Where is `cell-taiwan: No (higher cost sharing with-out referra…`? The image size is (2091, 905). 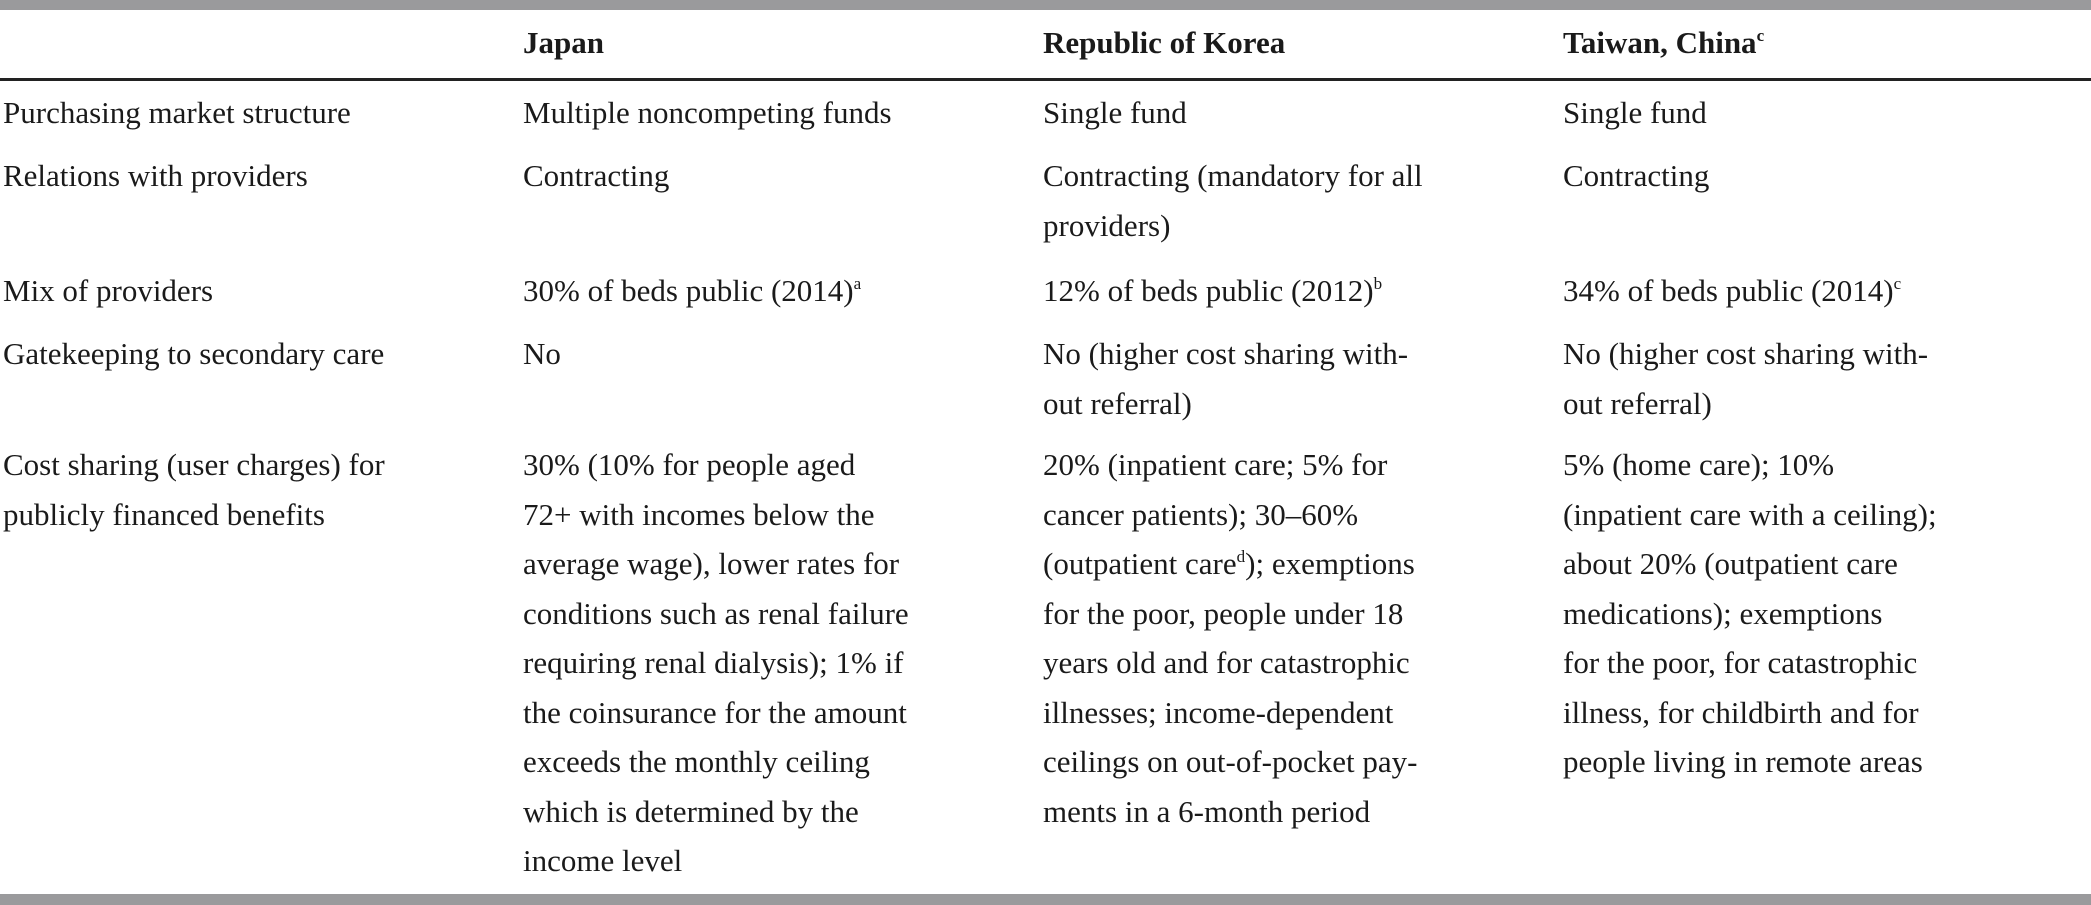
cell-taiwan: No (higher cost sharing with-out referra… is located at coordinates (1745, 378).